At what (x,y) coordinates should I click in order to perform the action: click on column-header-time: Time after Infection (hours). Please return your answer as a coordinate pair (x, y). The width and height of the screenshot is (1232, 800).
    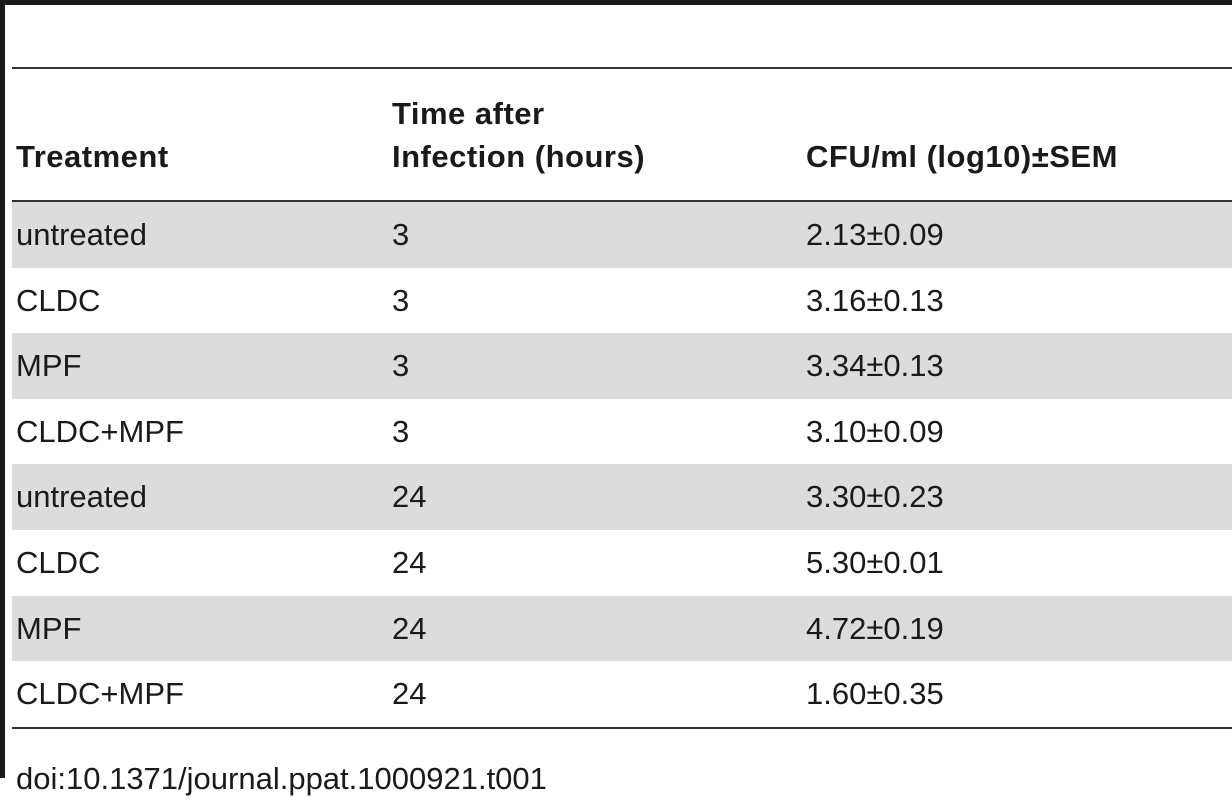
    Looking at the image, I should click on (519, 135).